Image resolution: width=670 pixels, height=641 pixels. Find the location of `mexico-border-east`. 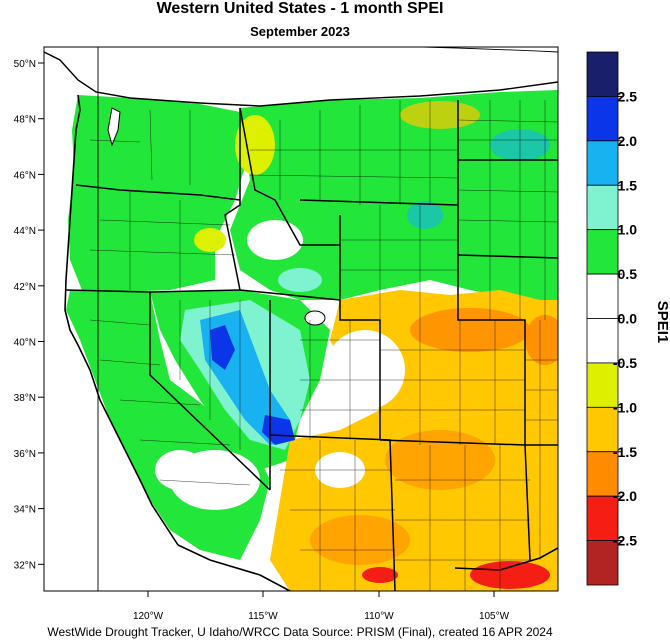

mexico-border-east is located at coordinates (506, 559).